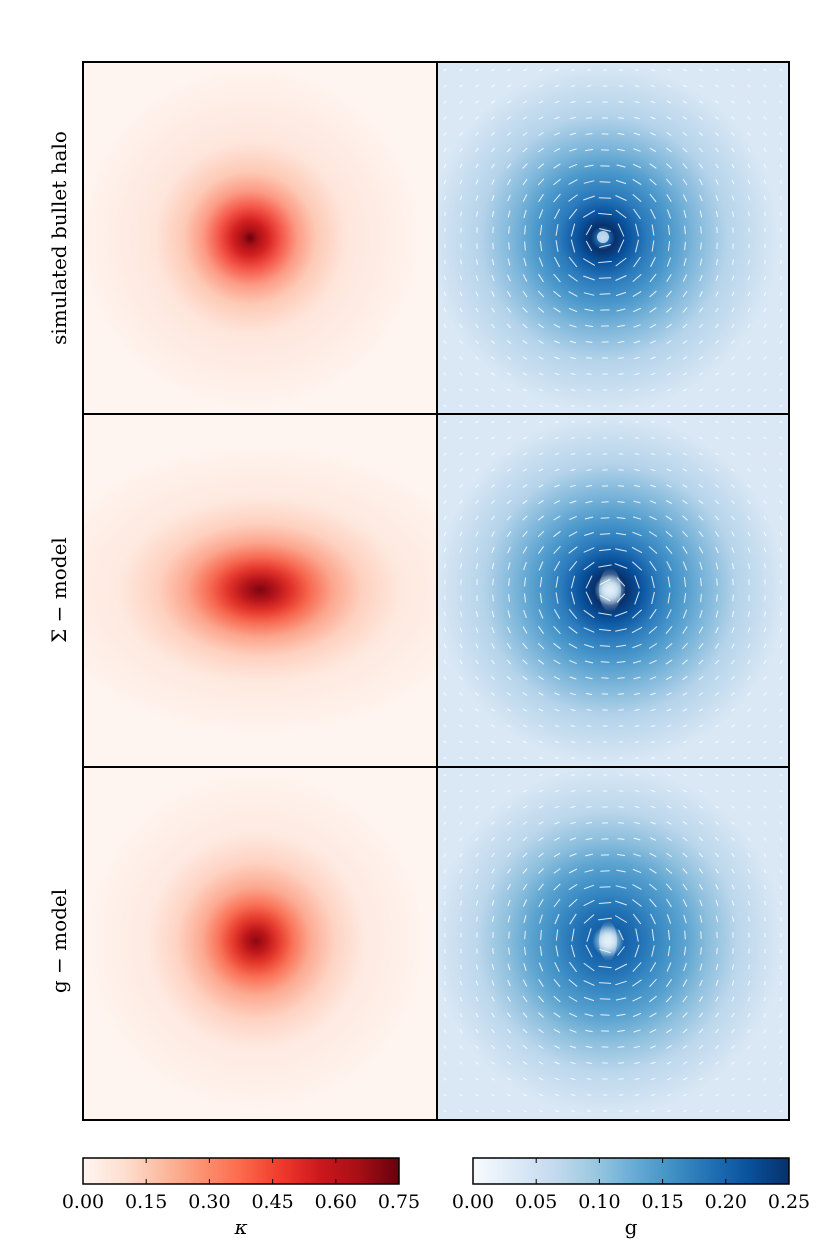 The height and width of the screenshot is (1246, 830). What do you see at coordinates (473, 1202) in the screenshot?
I see `g-colorbar-tick-label: 0.00` at bounding box center [473, 1202].